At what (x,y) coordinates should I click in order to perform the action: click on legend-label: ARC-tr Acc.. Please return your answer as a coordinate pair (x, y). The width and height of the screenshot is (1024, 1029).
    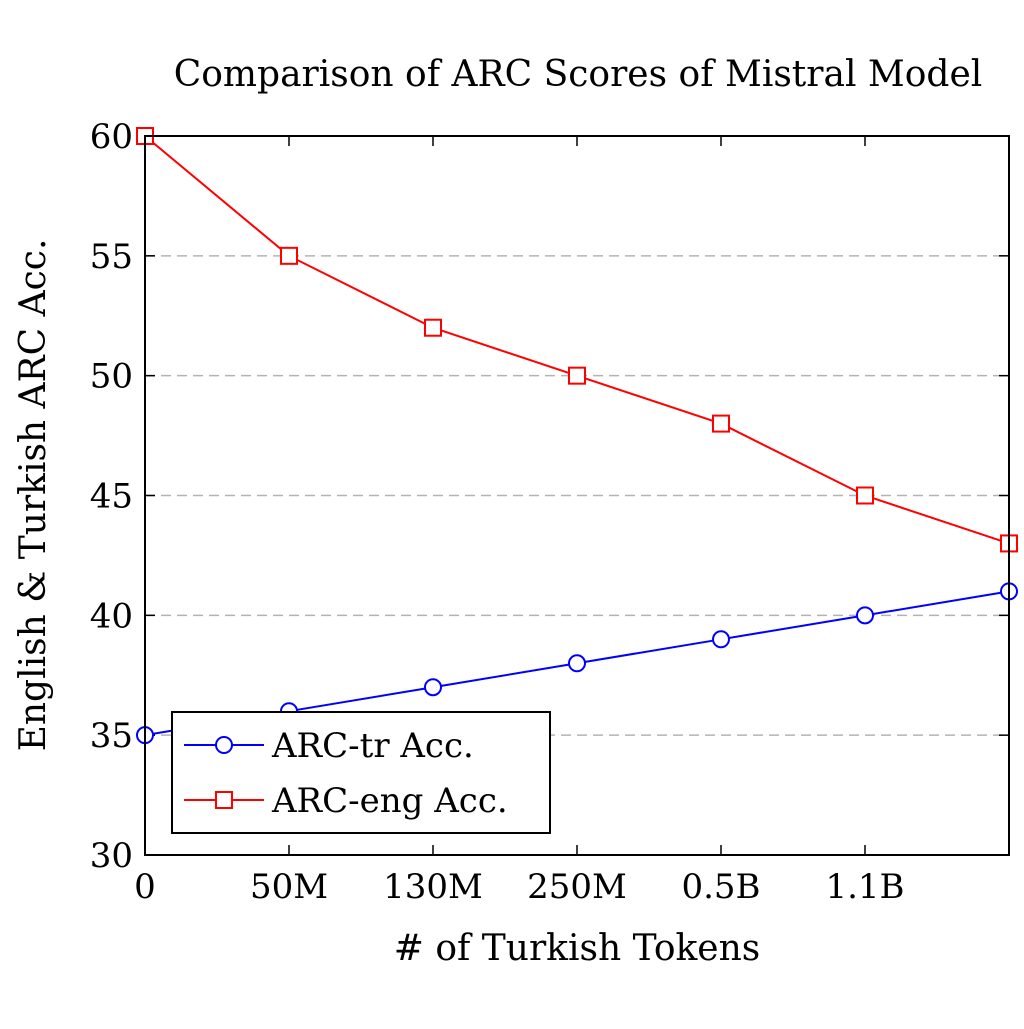
    Looking at the image, I should click on (372, 746).